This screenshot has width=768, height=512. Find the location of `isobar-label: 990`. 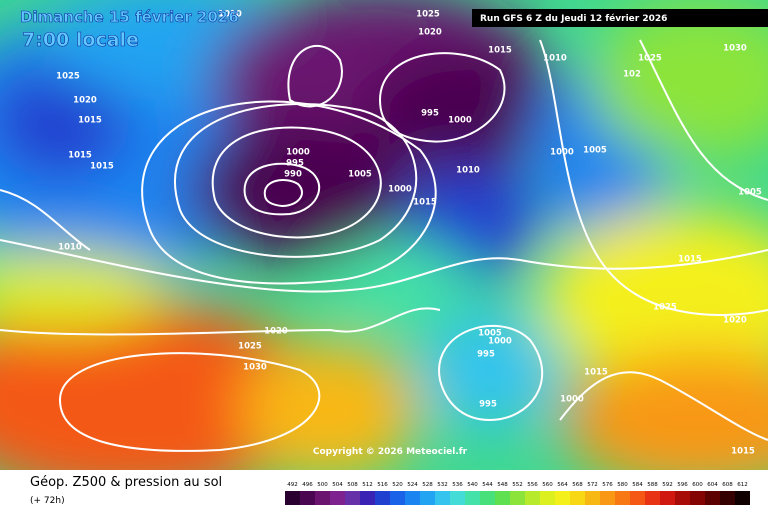

isobar-label: 990 is located at coordinates (293, 175).